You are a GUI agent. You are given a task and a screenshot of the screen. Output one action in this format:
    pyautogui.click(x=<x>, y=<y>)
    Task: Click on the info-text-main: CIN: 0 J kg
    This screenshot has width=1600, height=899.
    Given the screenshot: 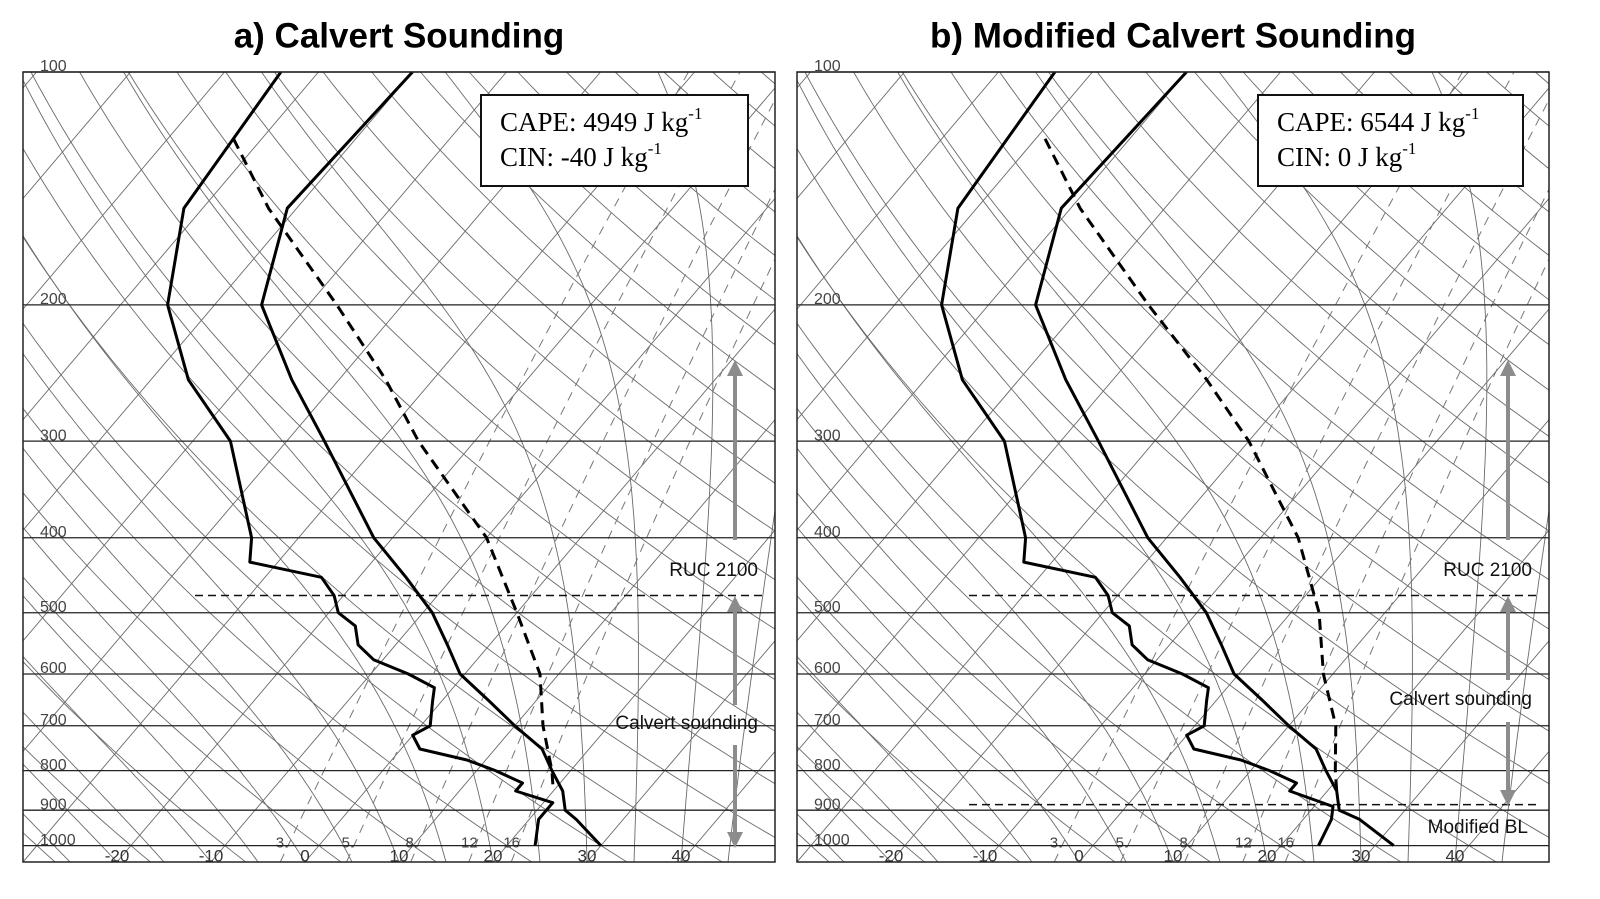 What is the action you would take?
    pyautogui.click(x=1339, y=157)
    